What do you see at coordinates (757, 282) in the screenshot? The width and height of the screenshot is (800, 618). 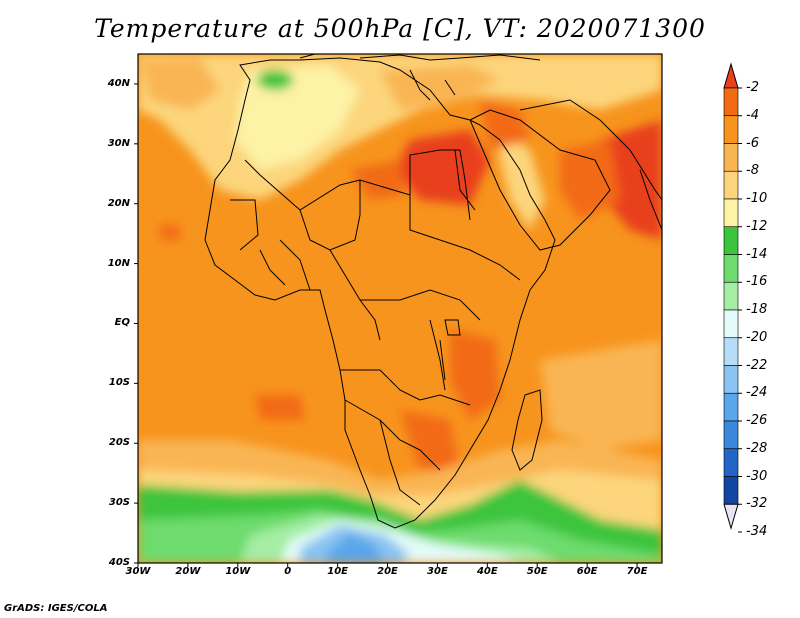 I see `colorbar-label: -16` at bounding box center [757, 282].